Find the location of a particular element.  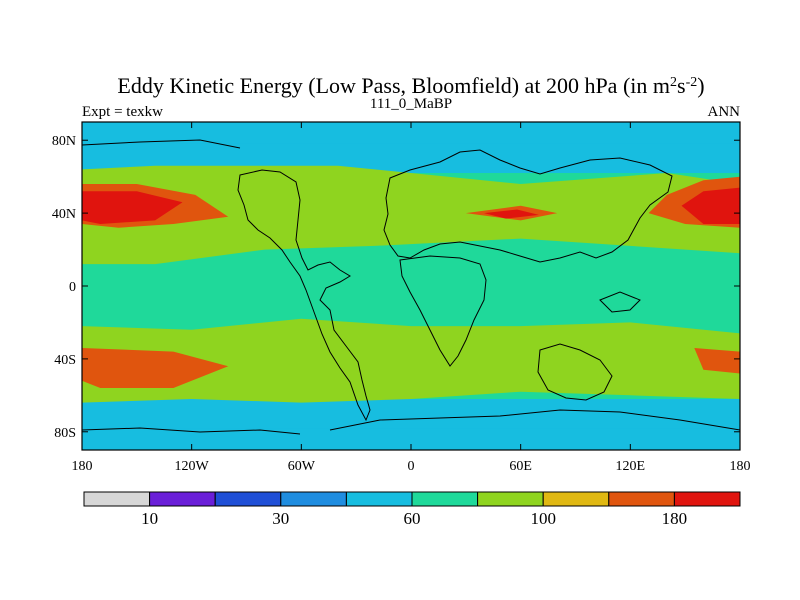

y-tick-label: 40S is located at coordinates (65, 360).